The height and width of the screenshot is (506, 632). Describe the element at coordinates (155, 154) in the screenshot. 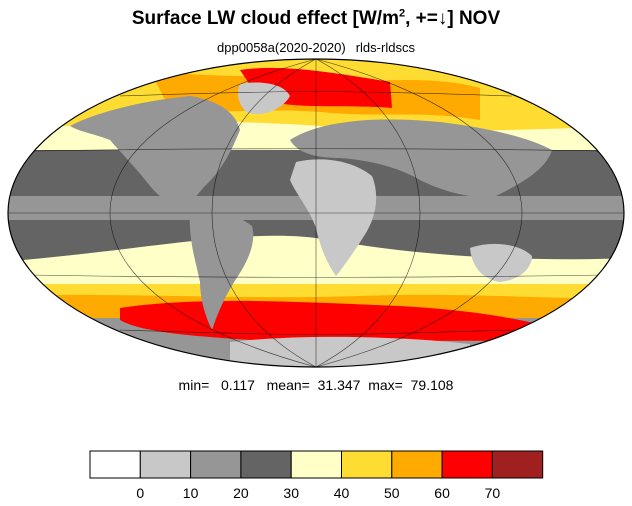

I see `north-america` at that location.